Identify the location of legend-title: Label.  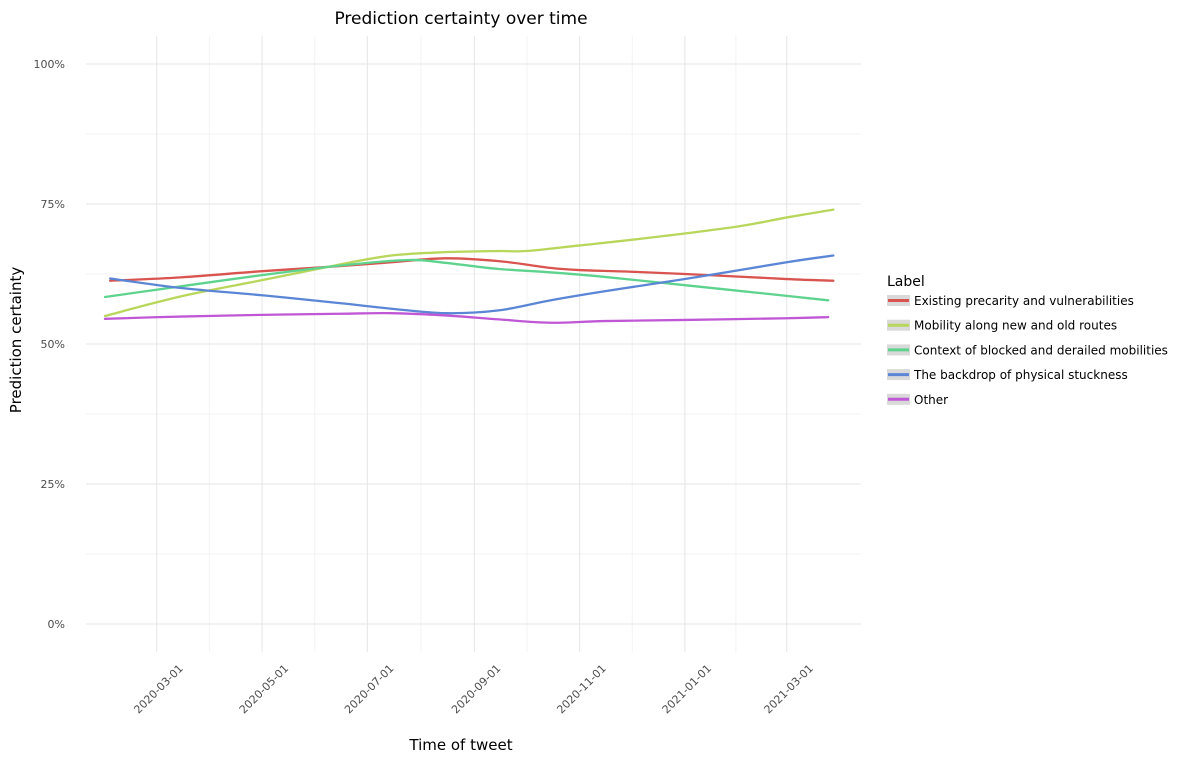
(906, 282).